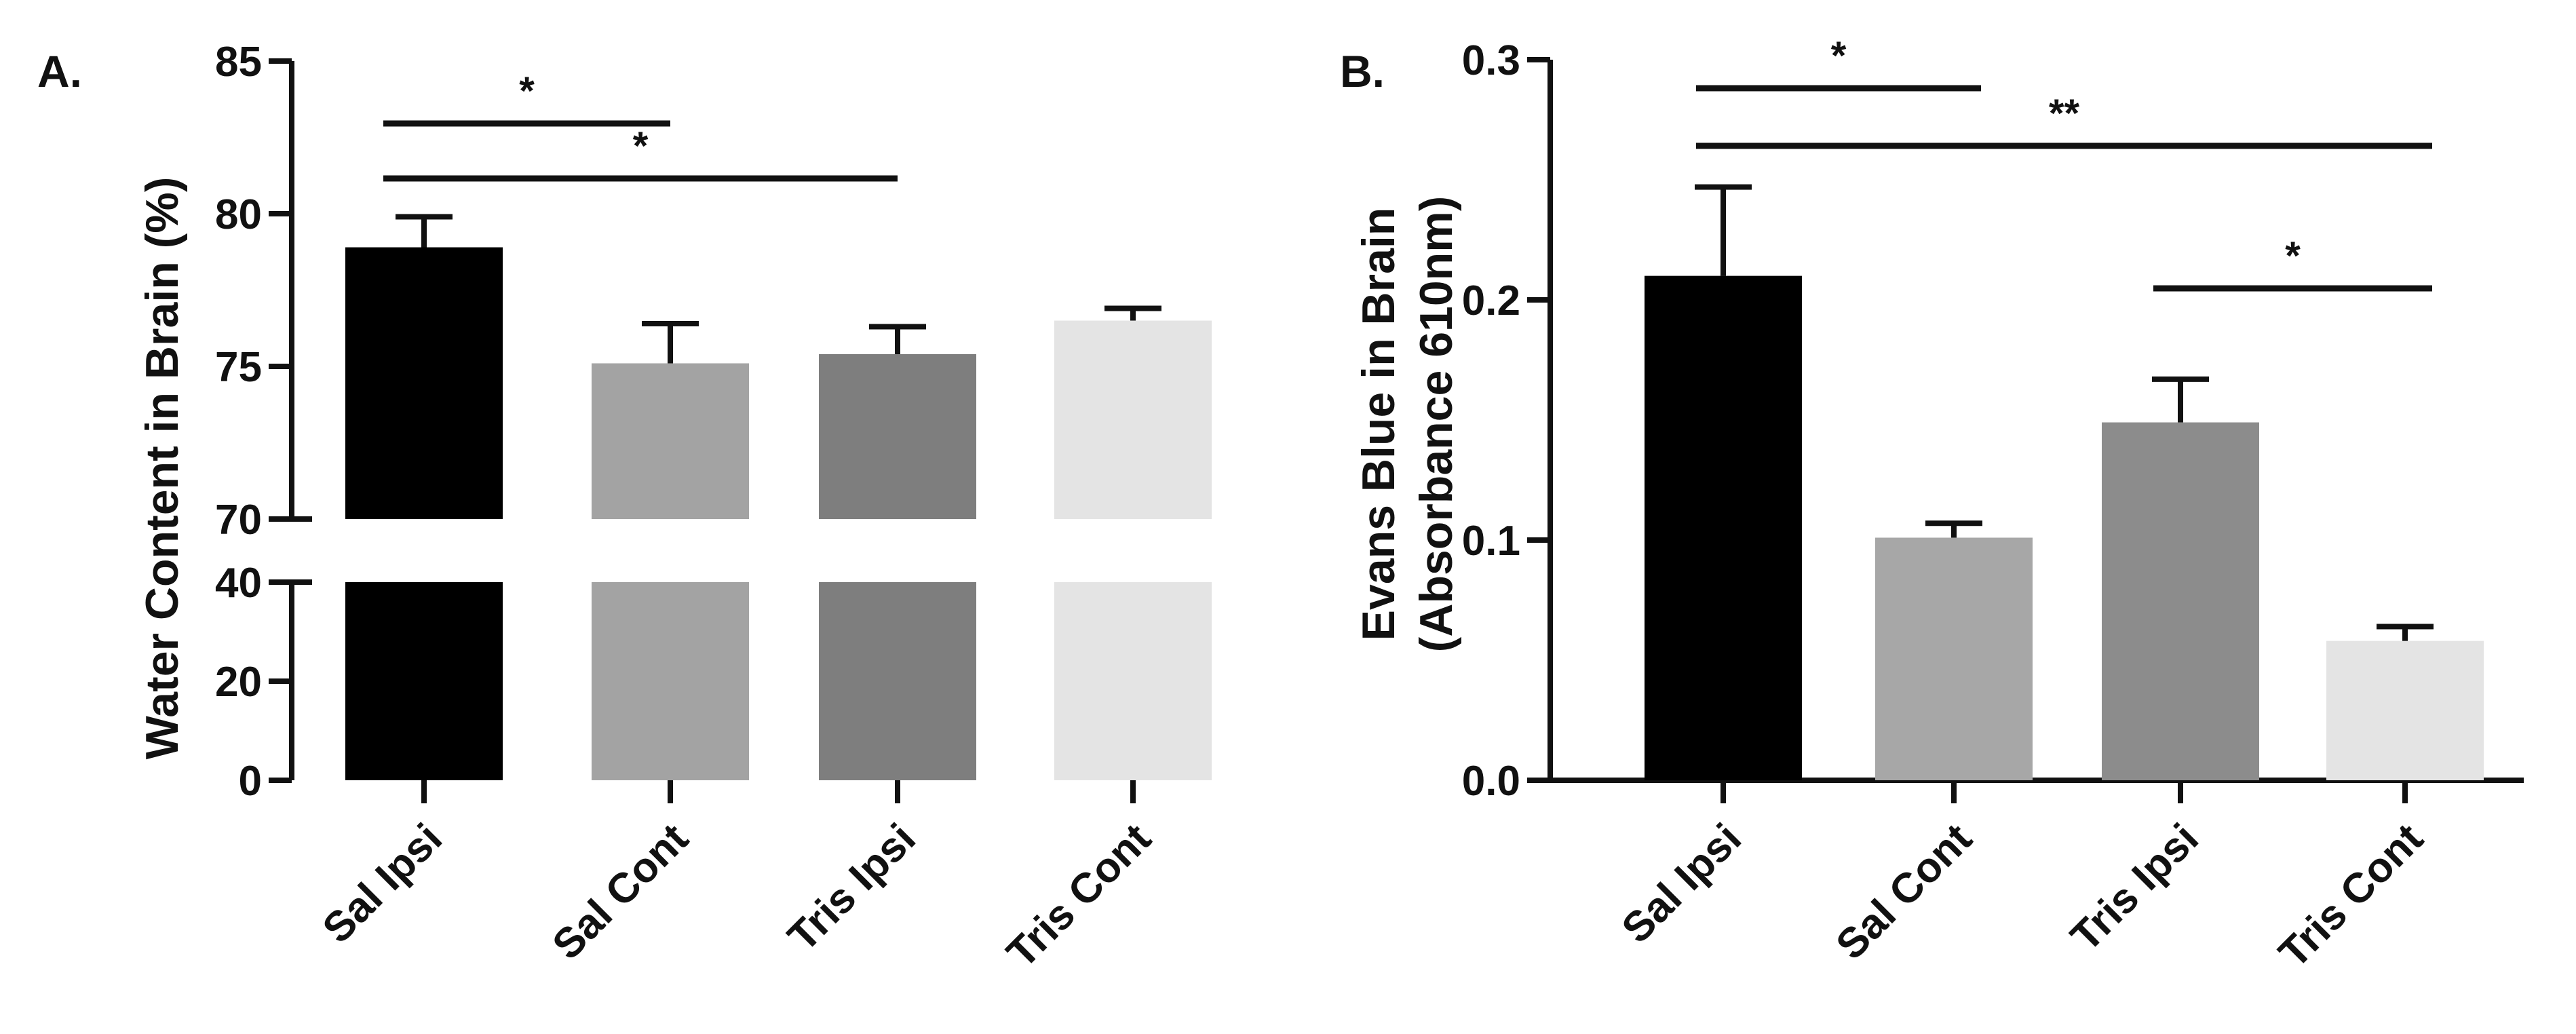  Describe the element at coordinates (2064, 114) in the screenshot. I see `significance-label: **` at that location.